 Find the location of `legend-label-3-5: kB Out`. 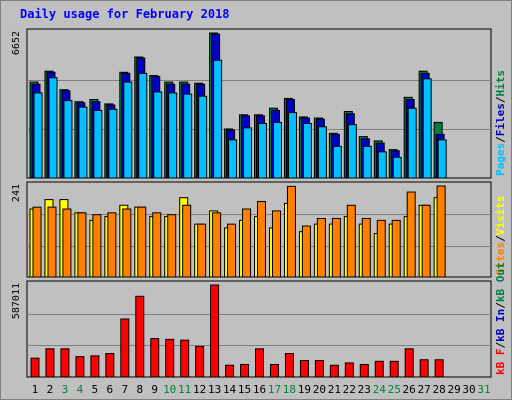

legend-label-3-5: kB Out is located at coordinates (500, 282).